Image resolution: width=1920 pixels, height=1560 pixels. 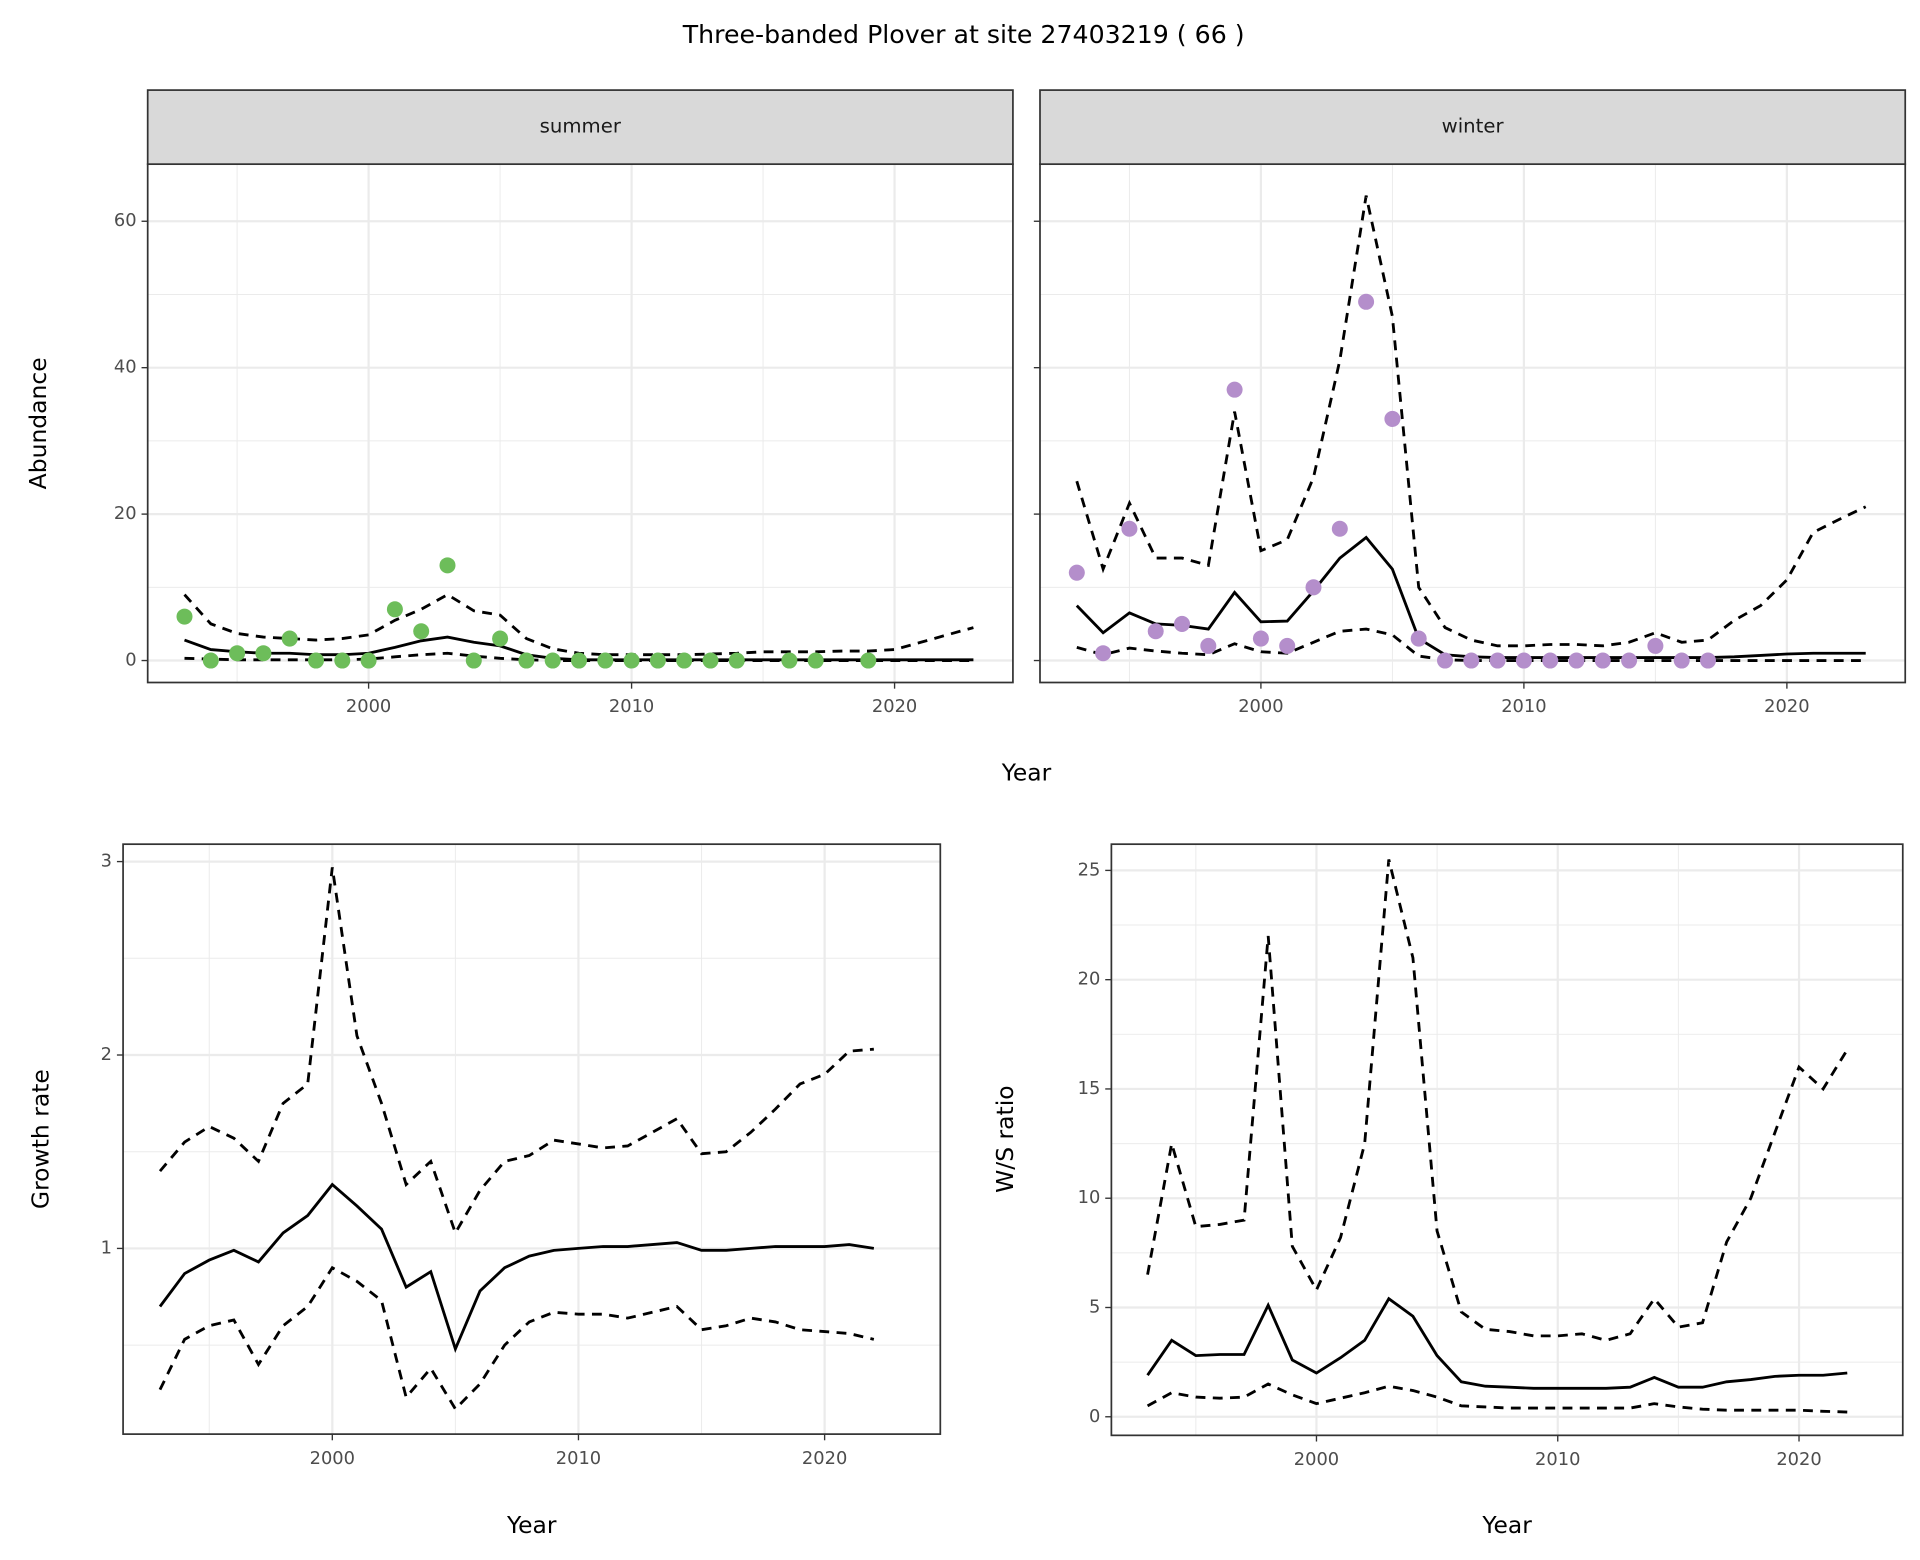 I want to click on facet-label: summer, so click(x=581, y=126).